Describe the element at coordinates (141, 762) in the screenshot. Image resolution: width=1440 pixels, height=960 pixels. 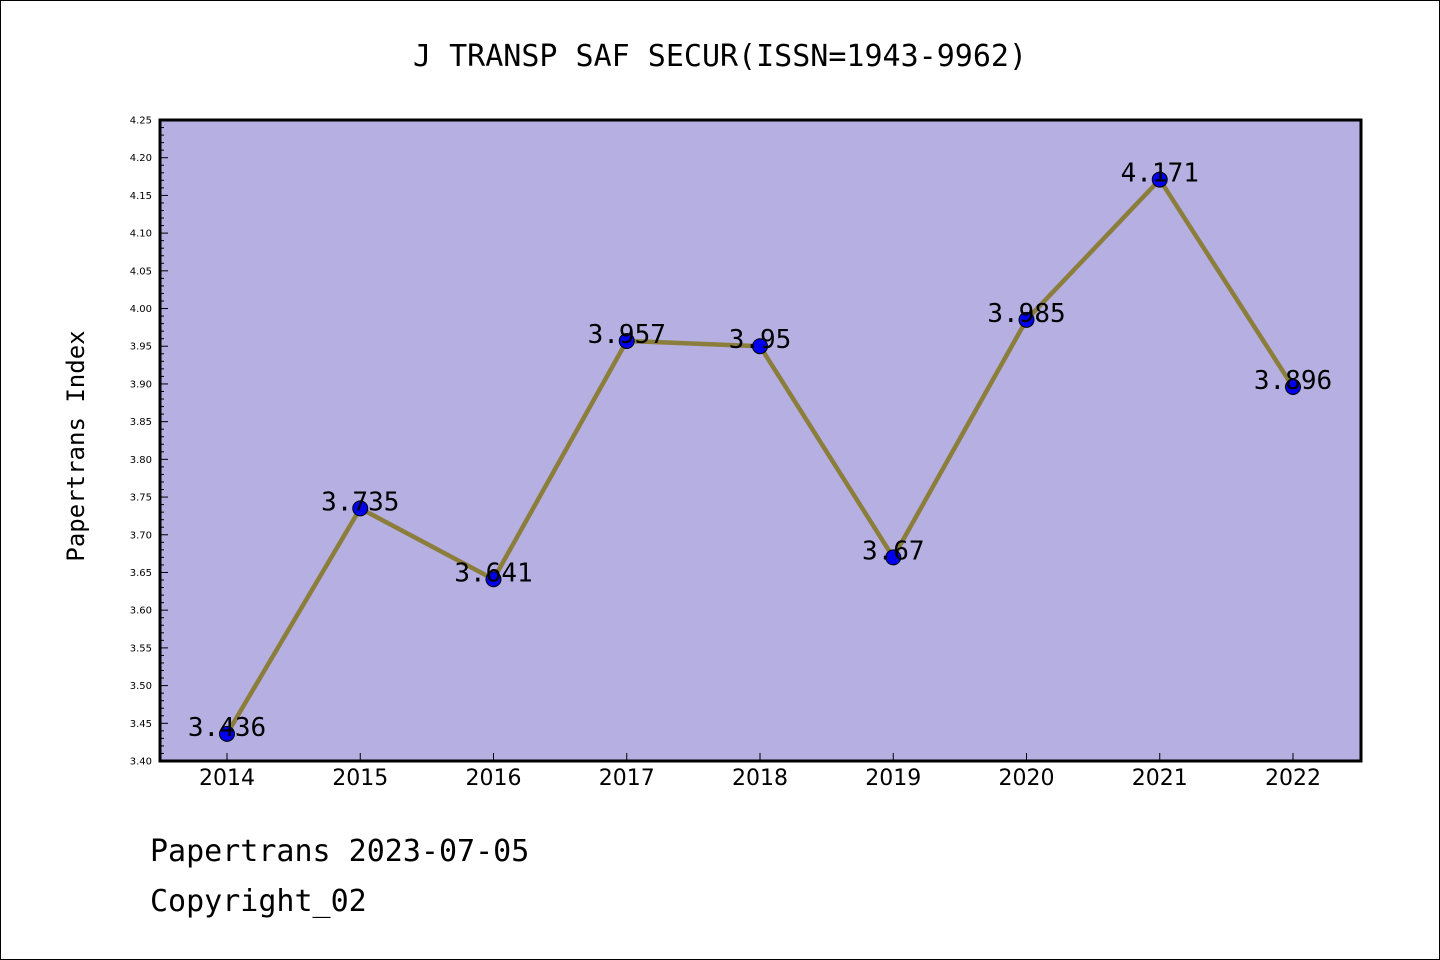
I see `y-tick-label: 3.40` at that location.